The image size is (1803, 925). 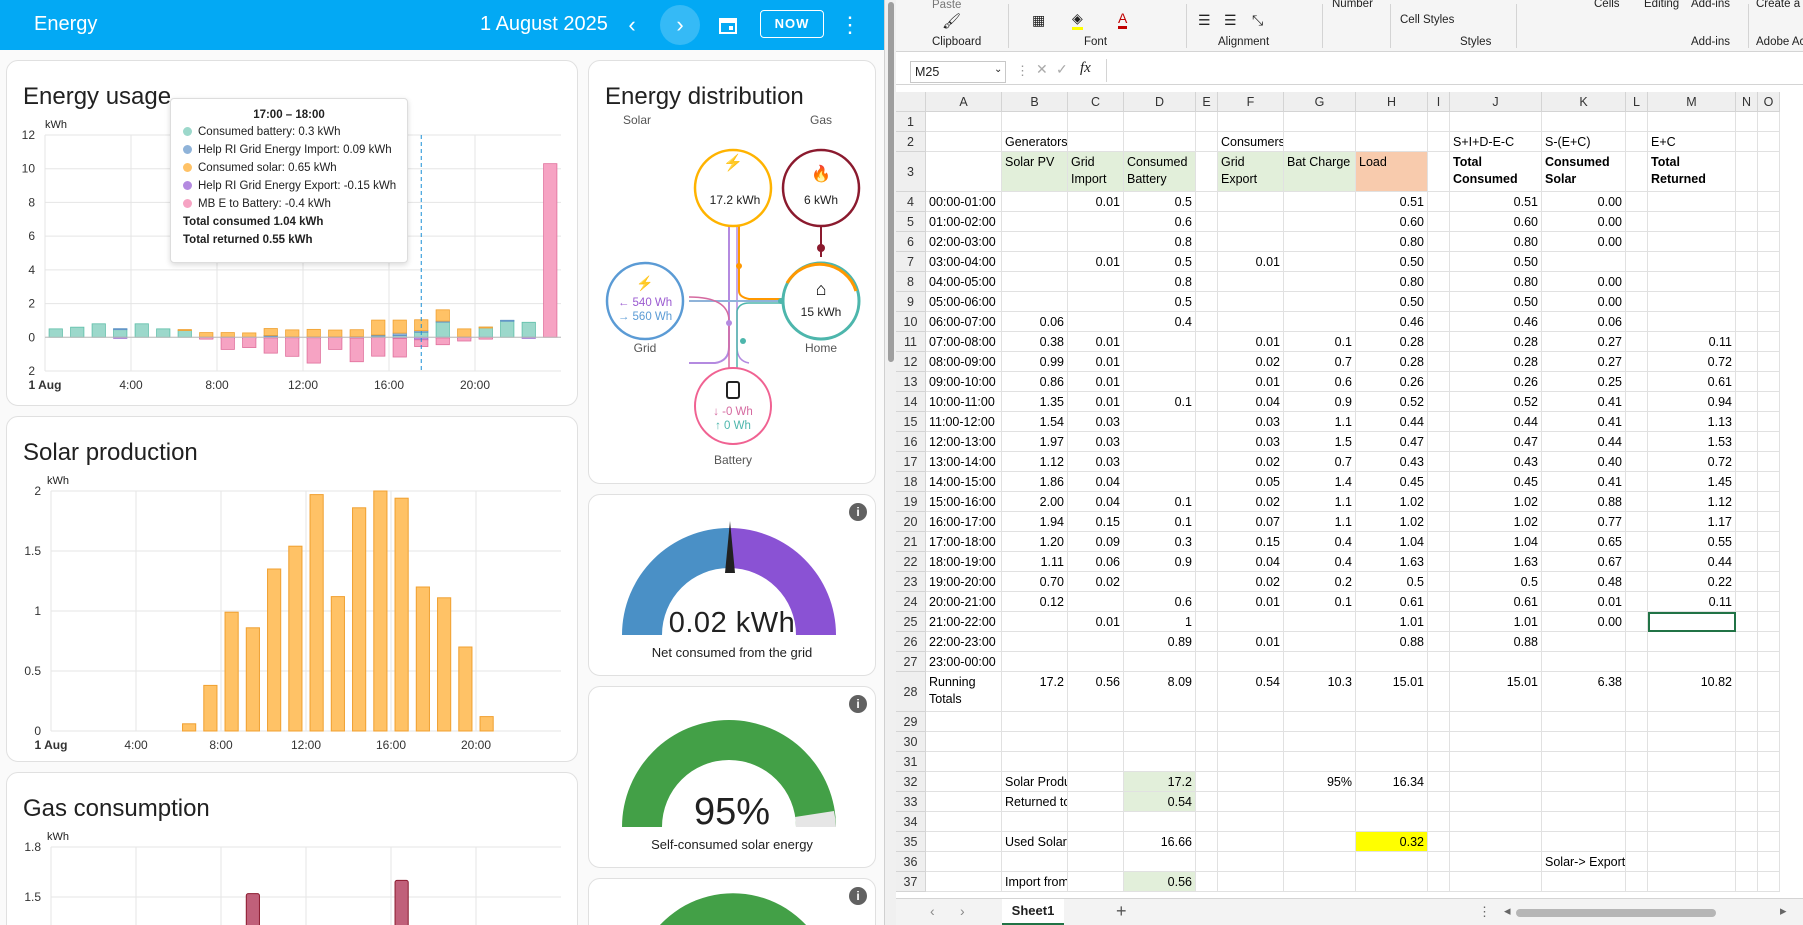 I want to click on row-header: 3, so click(x=911, y=172).